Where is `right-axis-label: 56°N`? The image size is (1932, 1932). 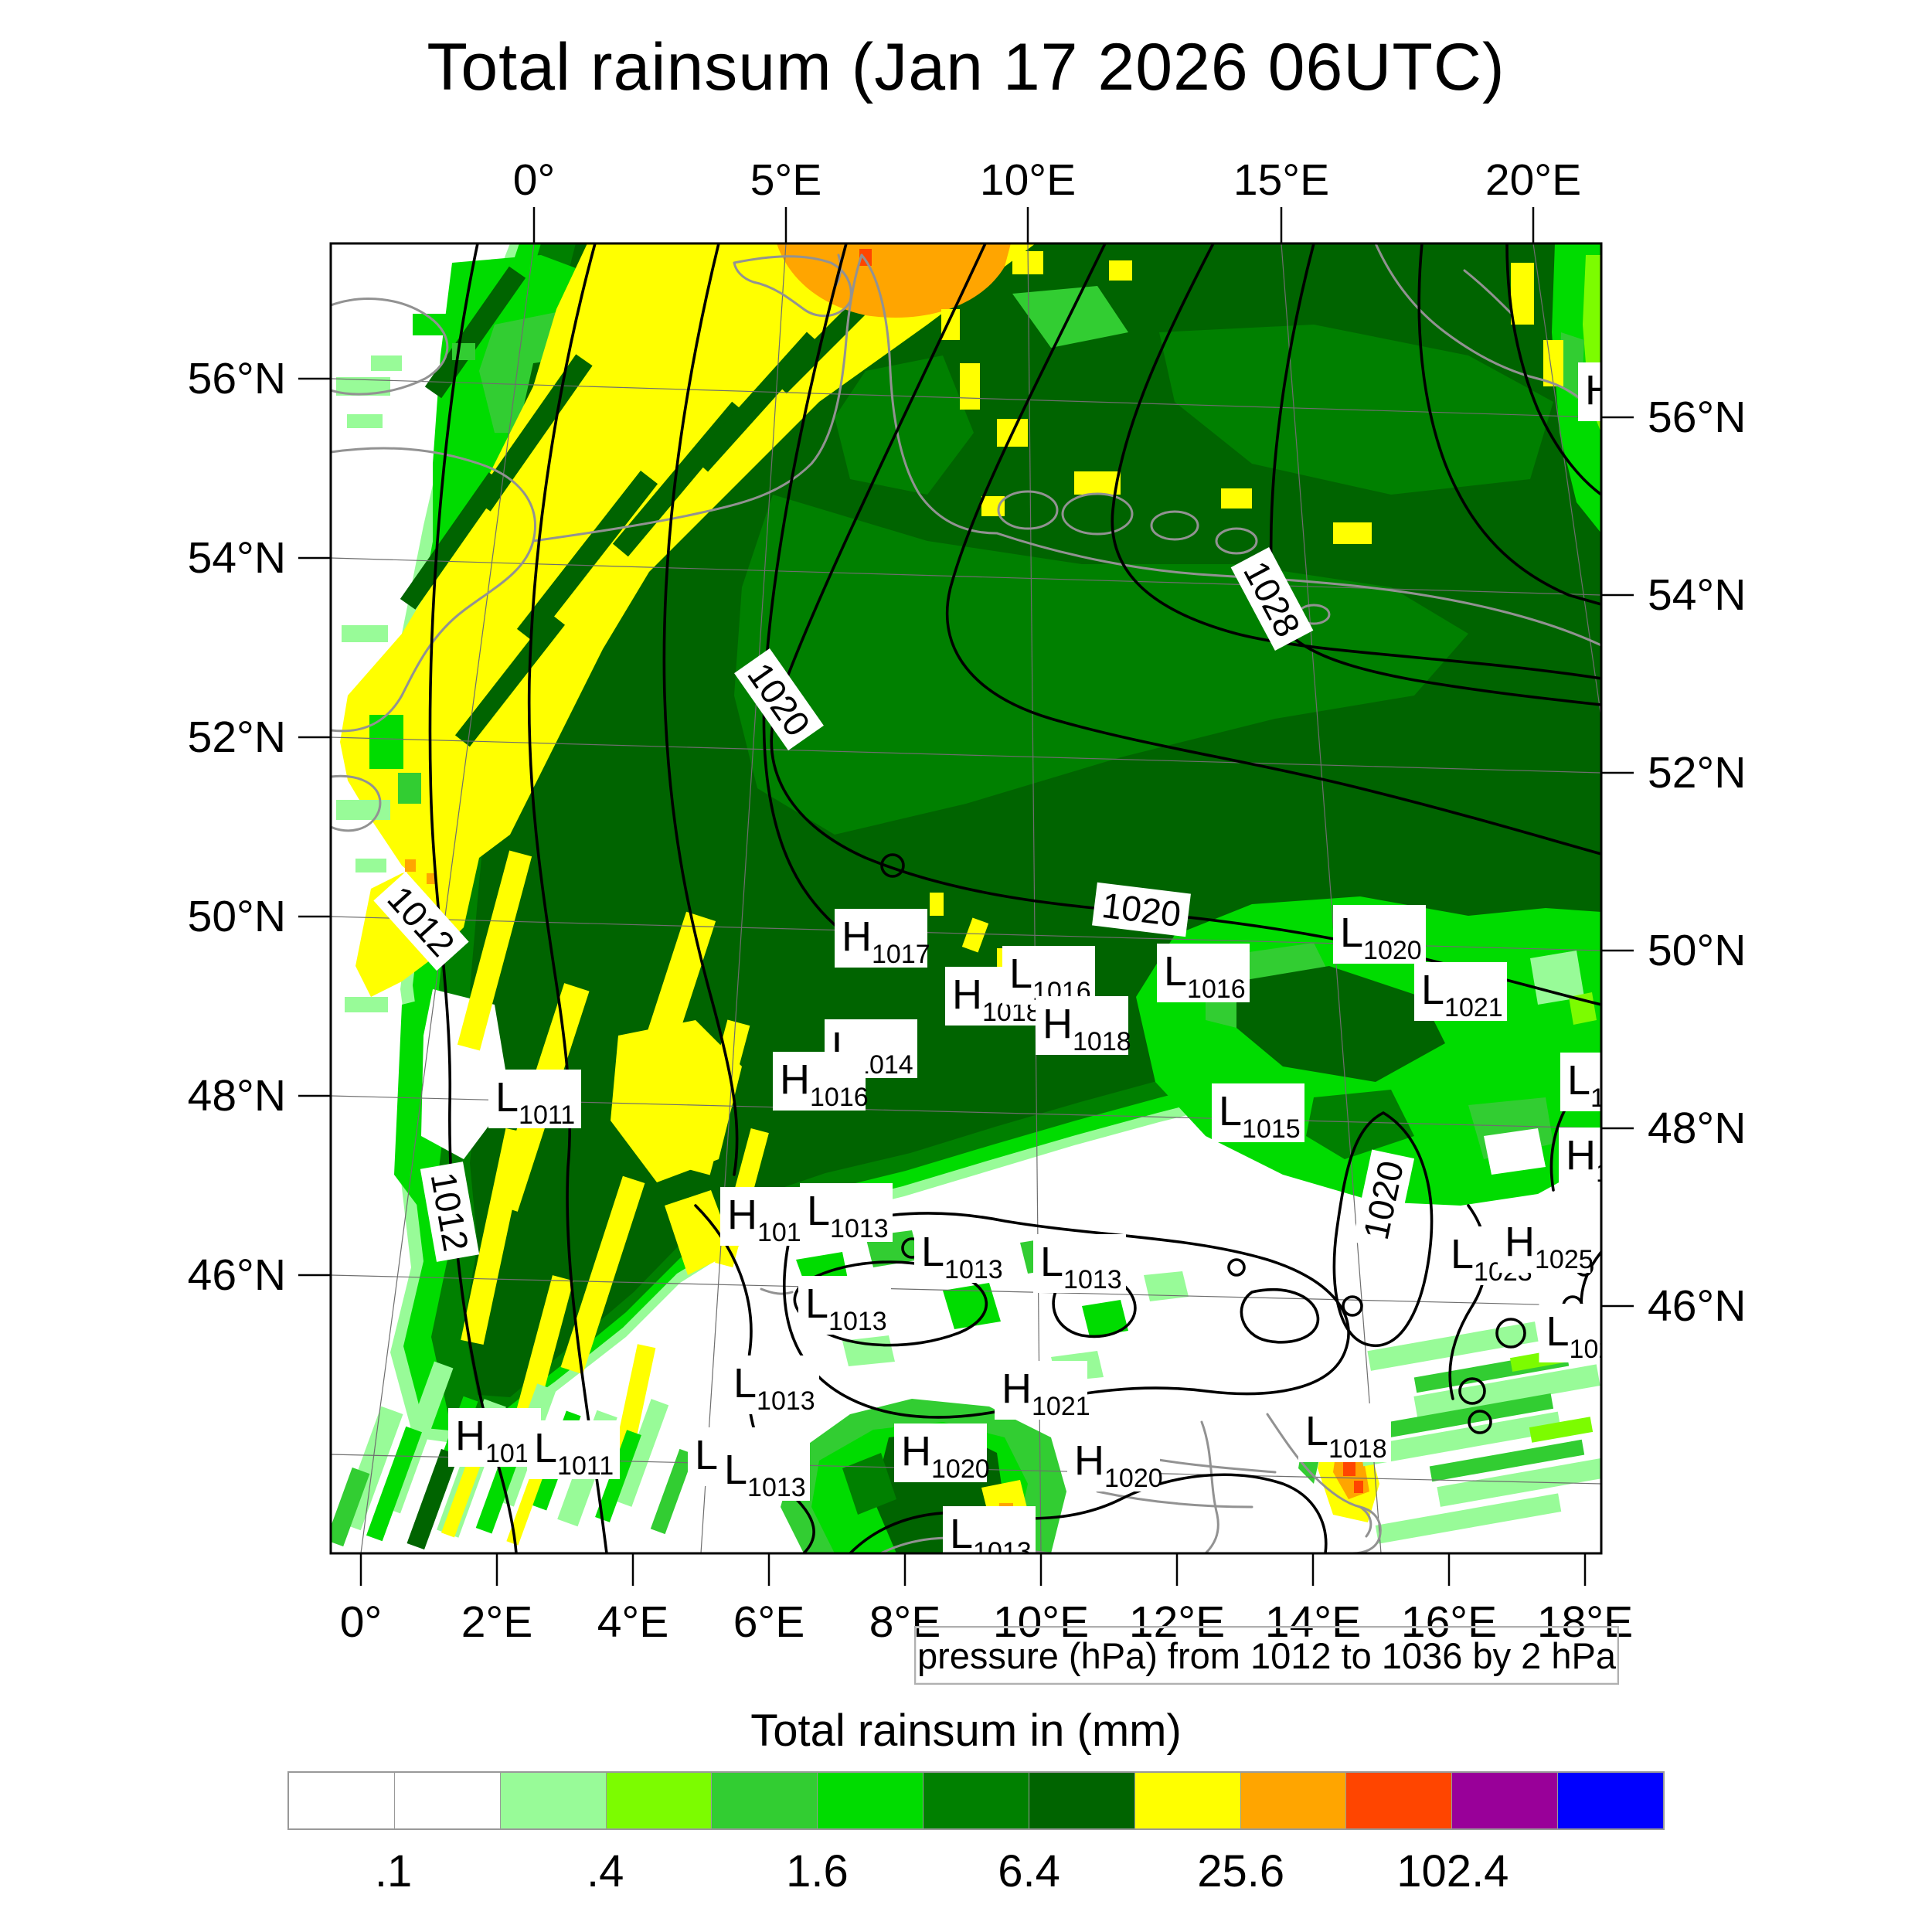
right-axis-label: 56°N is located at coordinates (1697, 418).